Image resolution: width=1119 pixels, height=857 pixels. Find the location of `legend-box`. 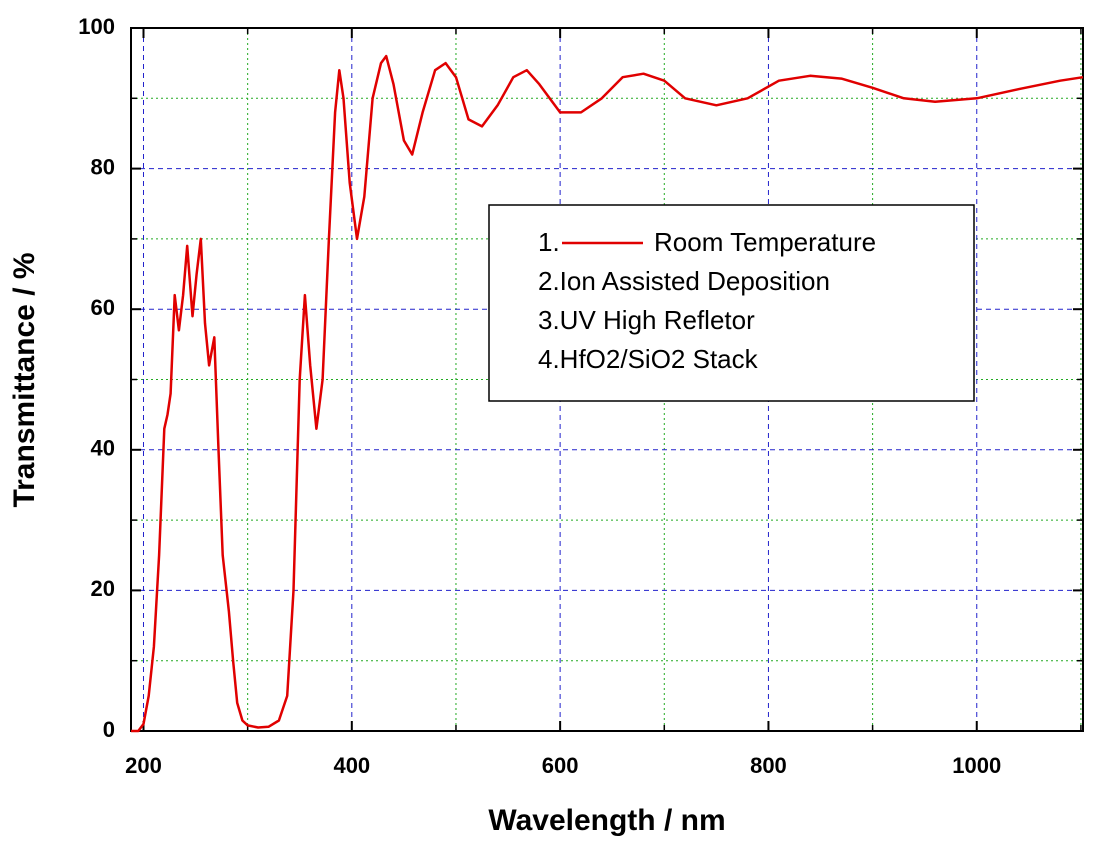

legend-box is located at coordinates (731, 303).